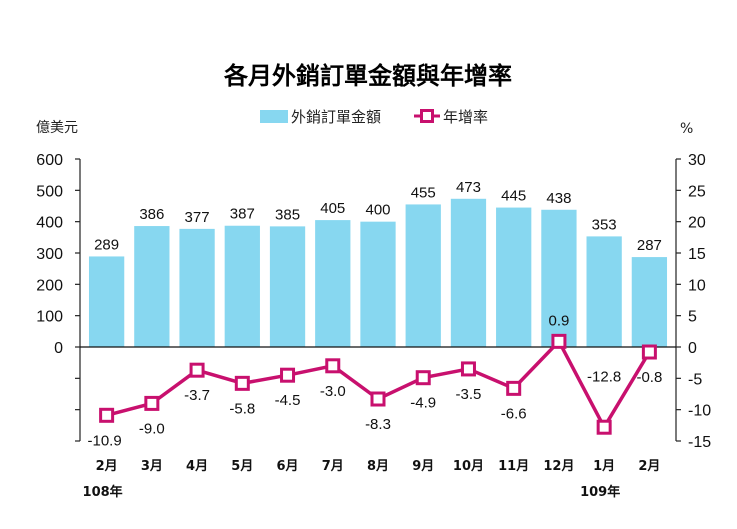 The image size is (737, 529). Describe the element at coordinates (367, 75) in the screenshot. I see `chart-title: 各月外銷訂單金額與年增率` at that location.